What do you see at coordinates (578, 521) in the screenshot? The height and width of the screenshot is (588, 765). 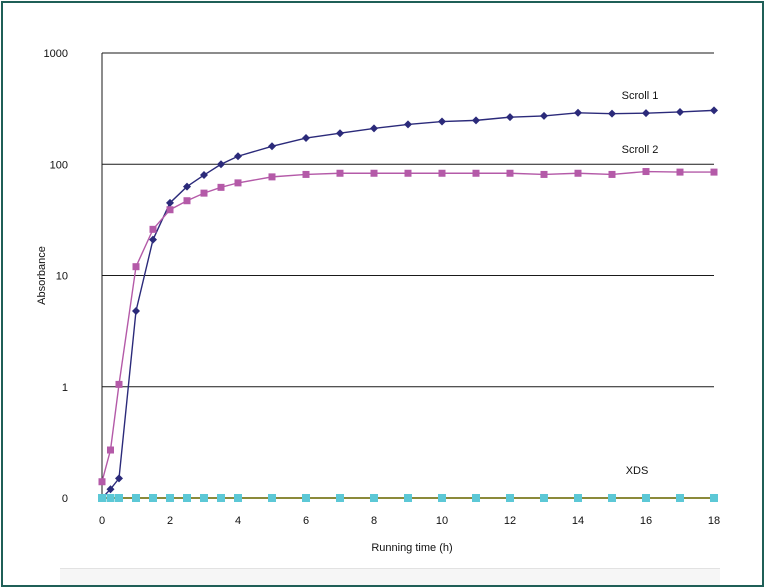 I see `x-tick-label: 14` at bounding box center [578, 521].